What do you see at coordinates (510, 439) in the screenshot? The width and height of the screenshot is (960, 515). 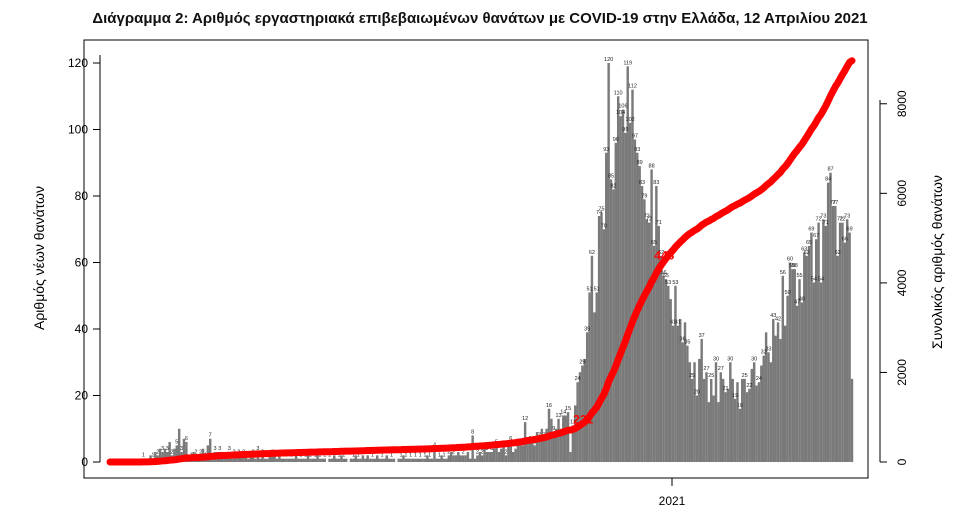 I see `bar-value-label: 6` at bounding box center [510, 439].